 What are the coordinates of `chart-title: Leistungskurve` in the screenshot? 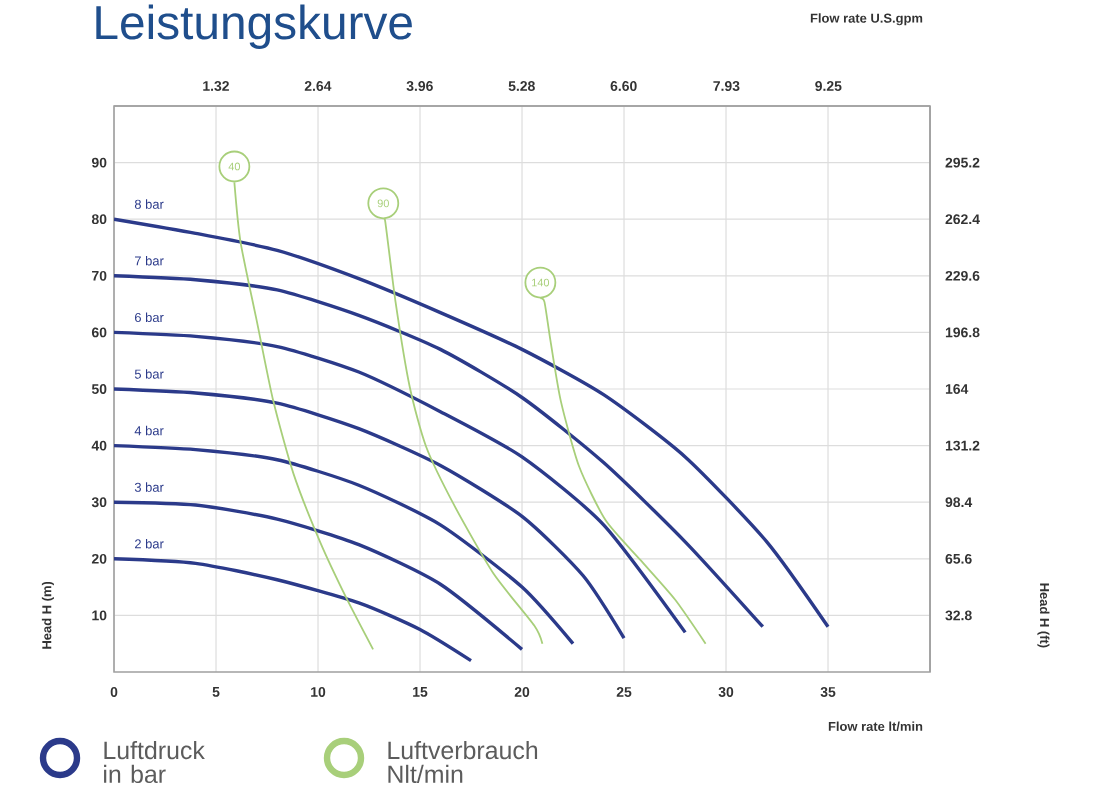 It's located at (254, 26).